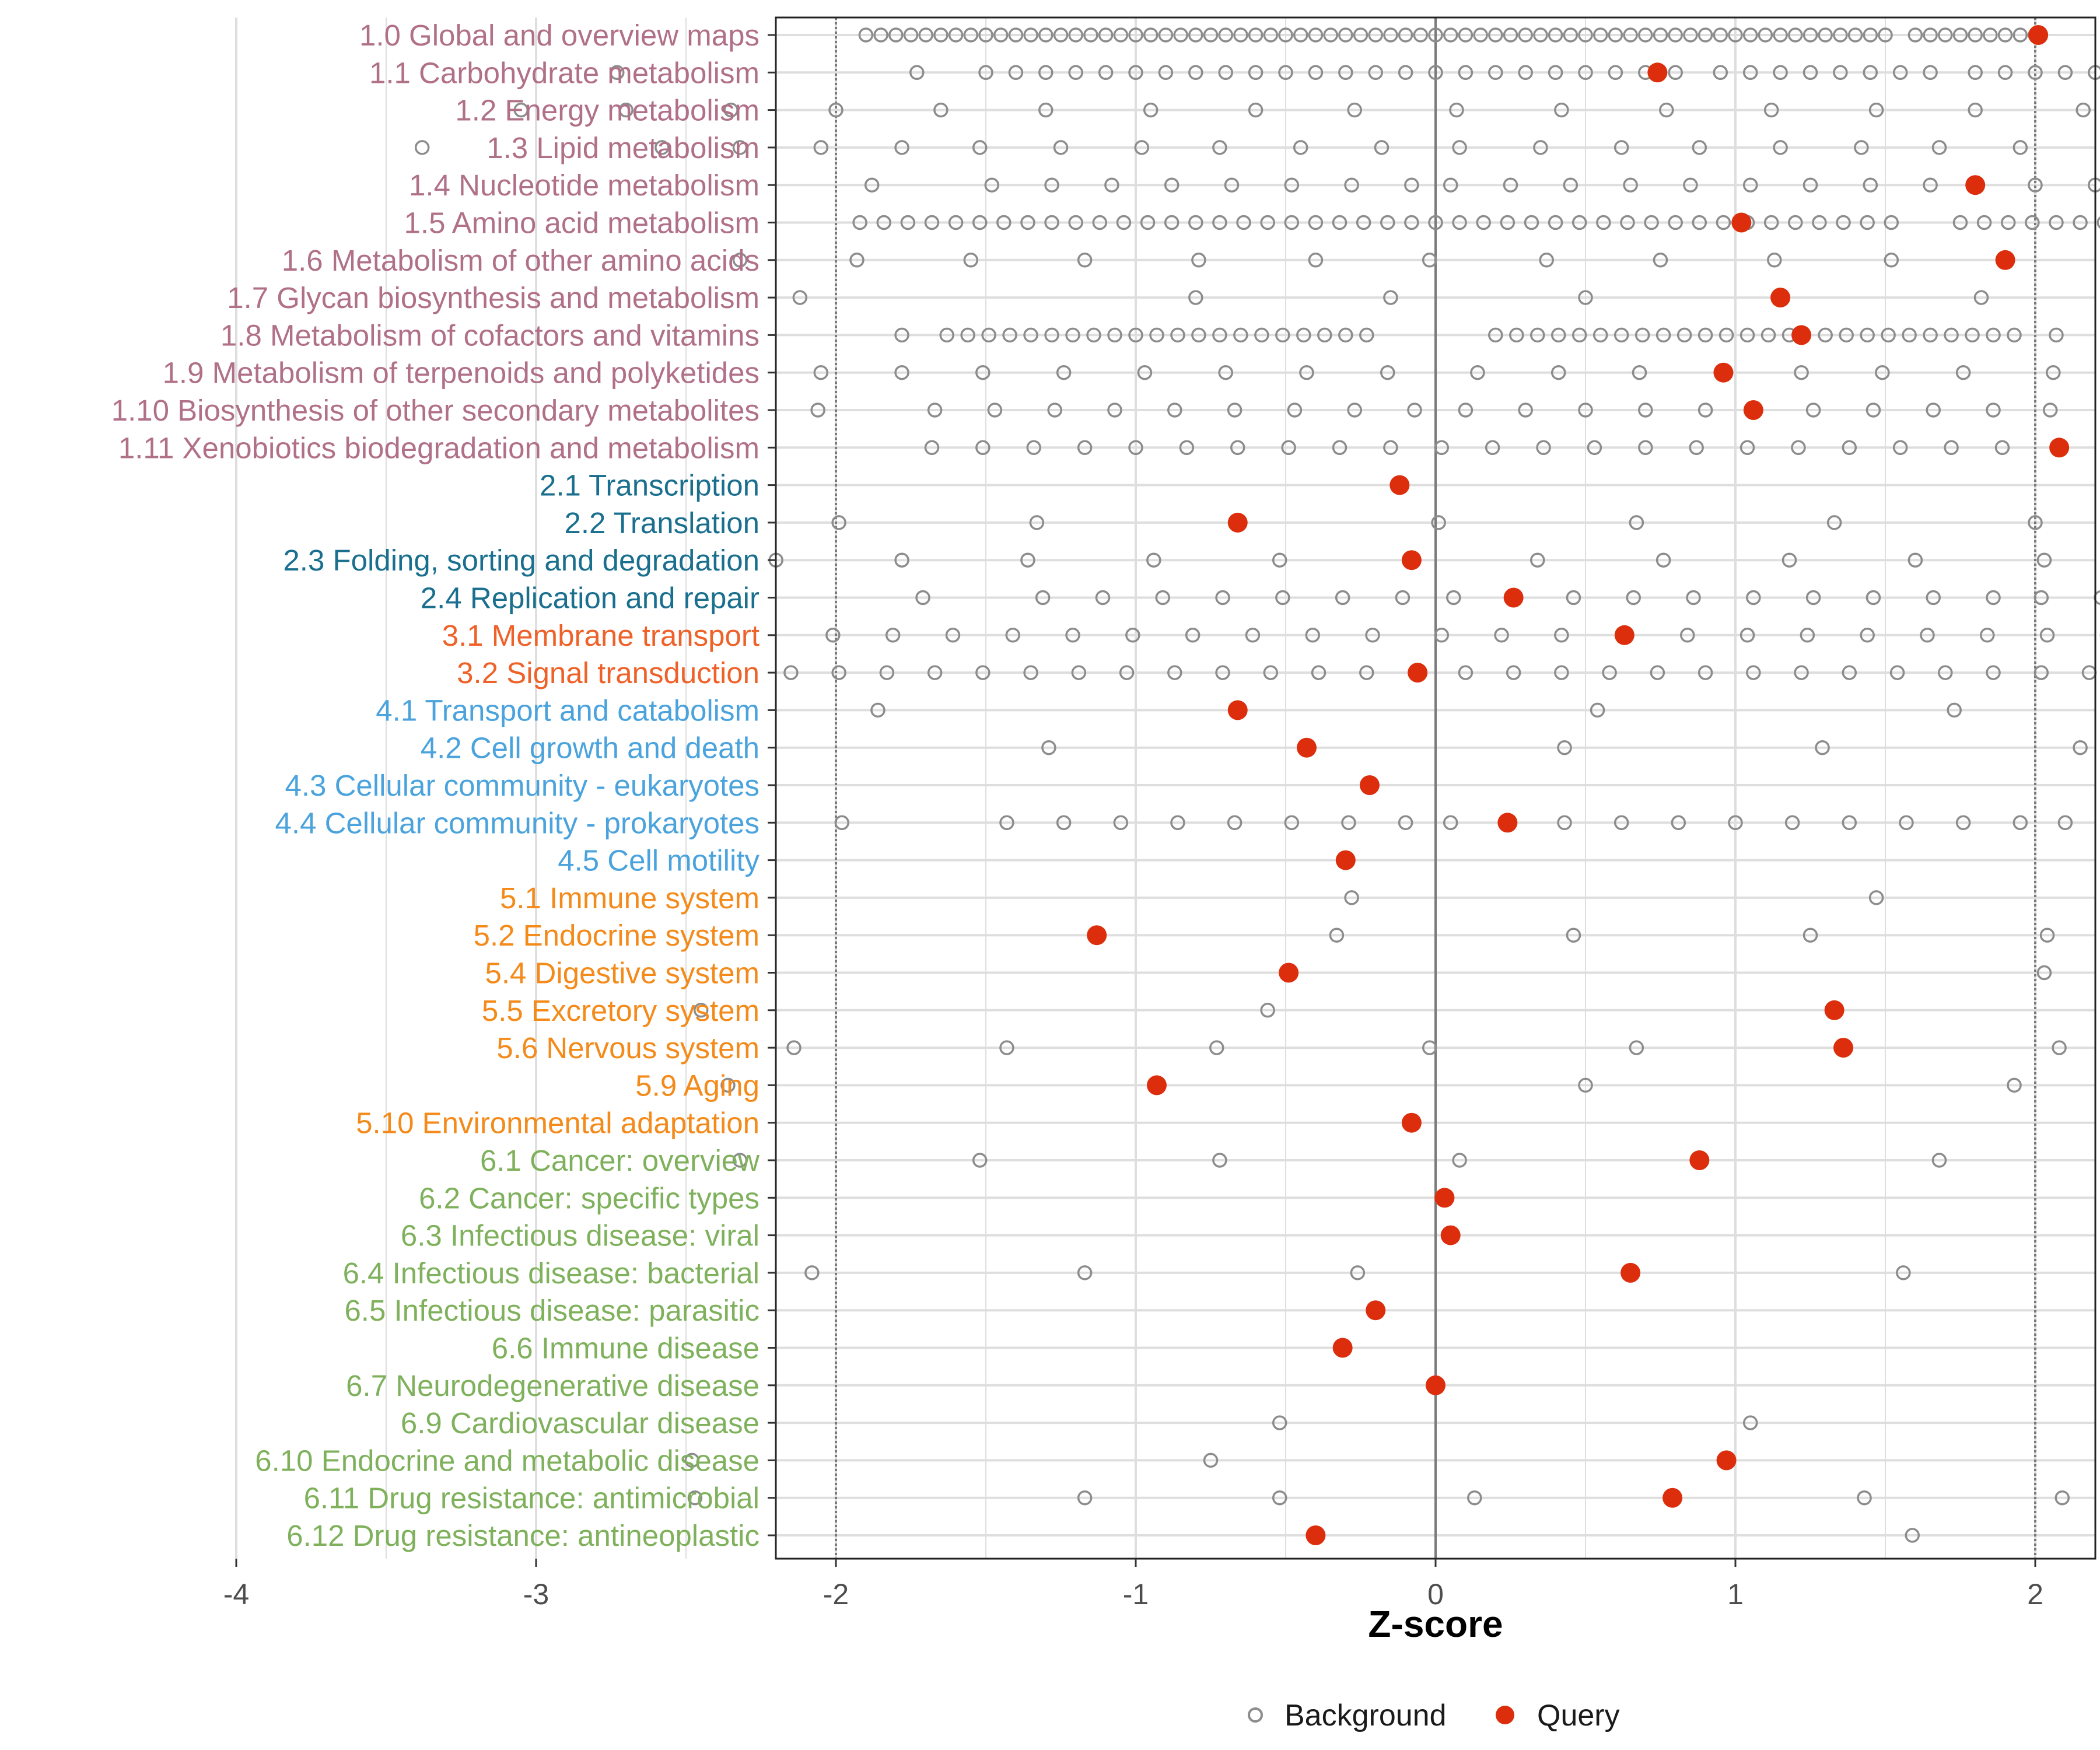  I want to click on category-label: 4.4 Cellular community - prokaryotes, so click(517, 822).